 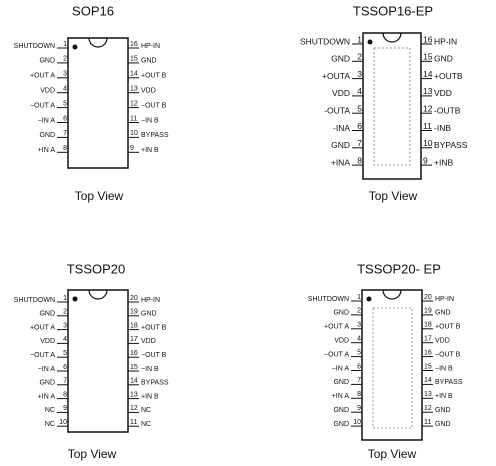 I want to click on pin-label: +OUTB, so click(x=448, y=76).